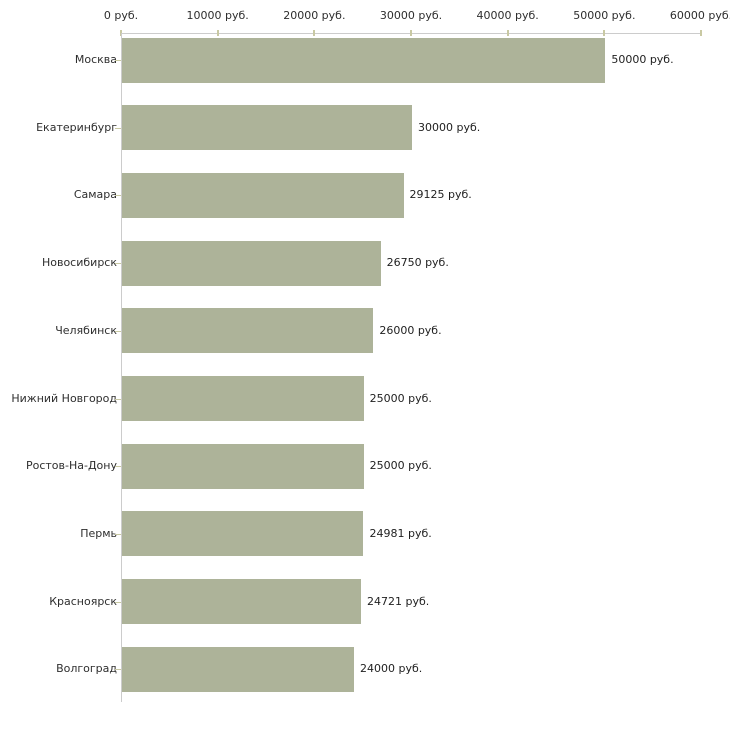  I want to click on x-tick-label: 50000 руб., so click(604, 15).